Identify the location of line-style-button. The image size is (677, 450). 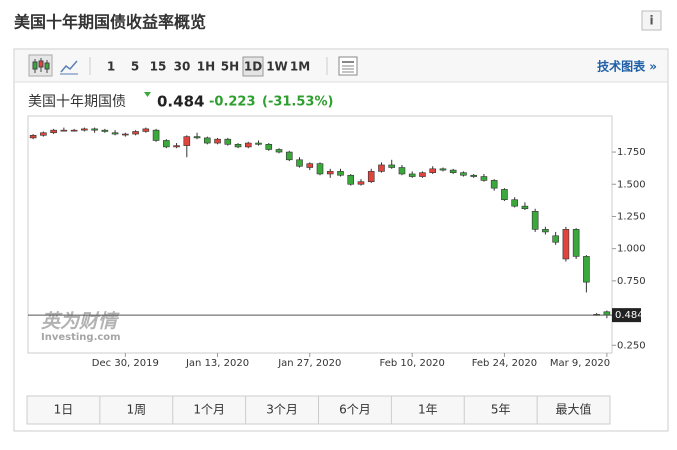
(69, 67).